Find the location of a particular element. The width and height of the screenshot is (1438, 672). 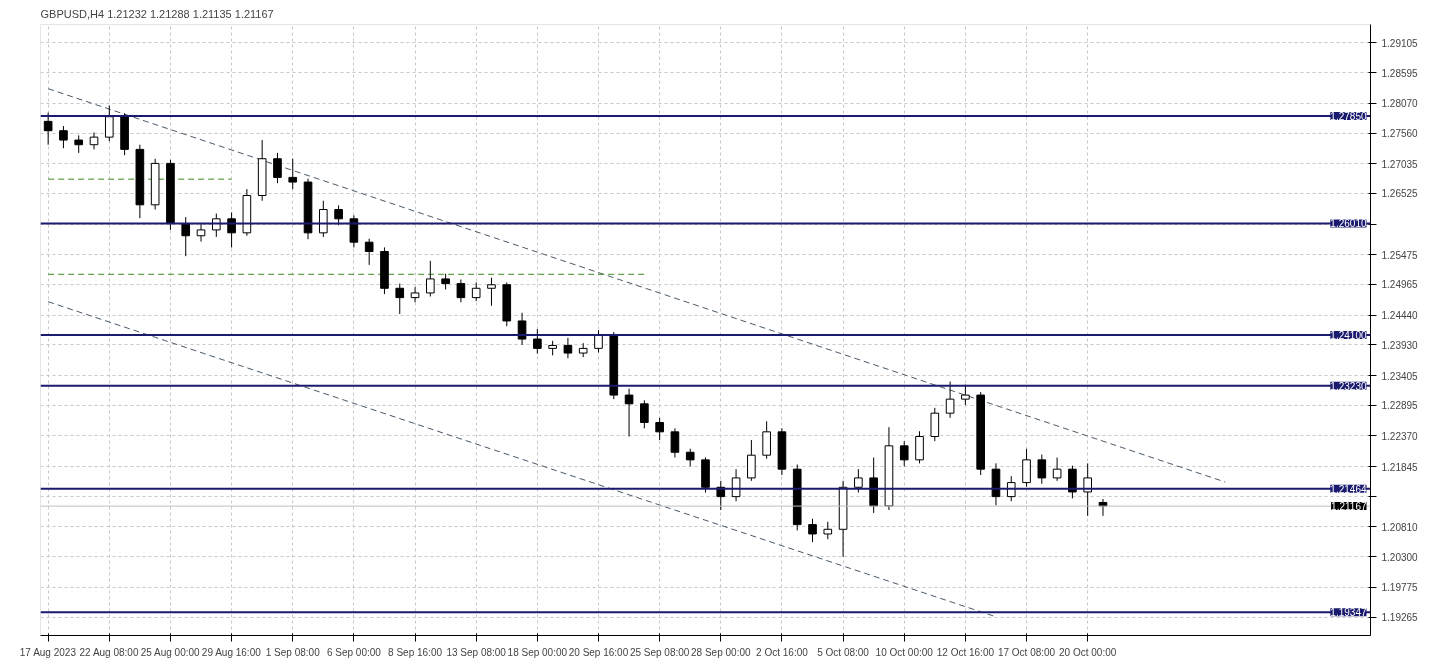

x-tick-label: 13 Sep 08:00 is located at coordinates (476, 652).